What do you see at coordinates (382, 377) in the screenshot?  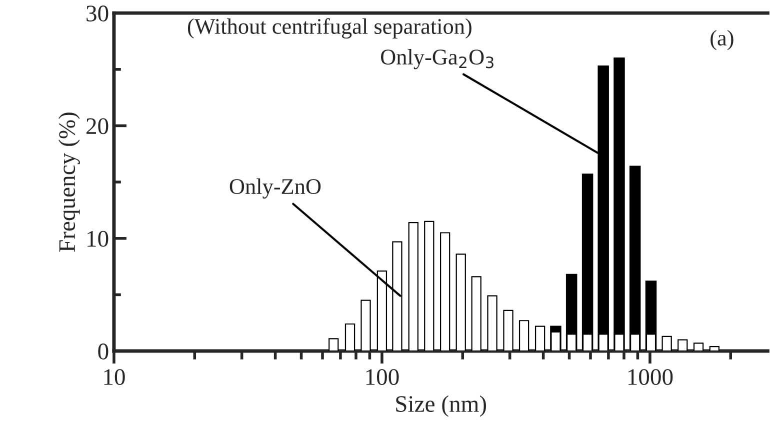 I see `x-tick-label: 100` at bounding box center [382, 377].